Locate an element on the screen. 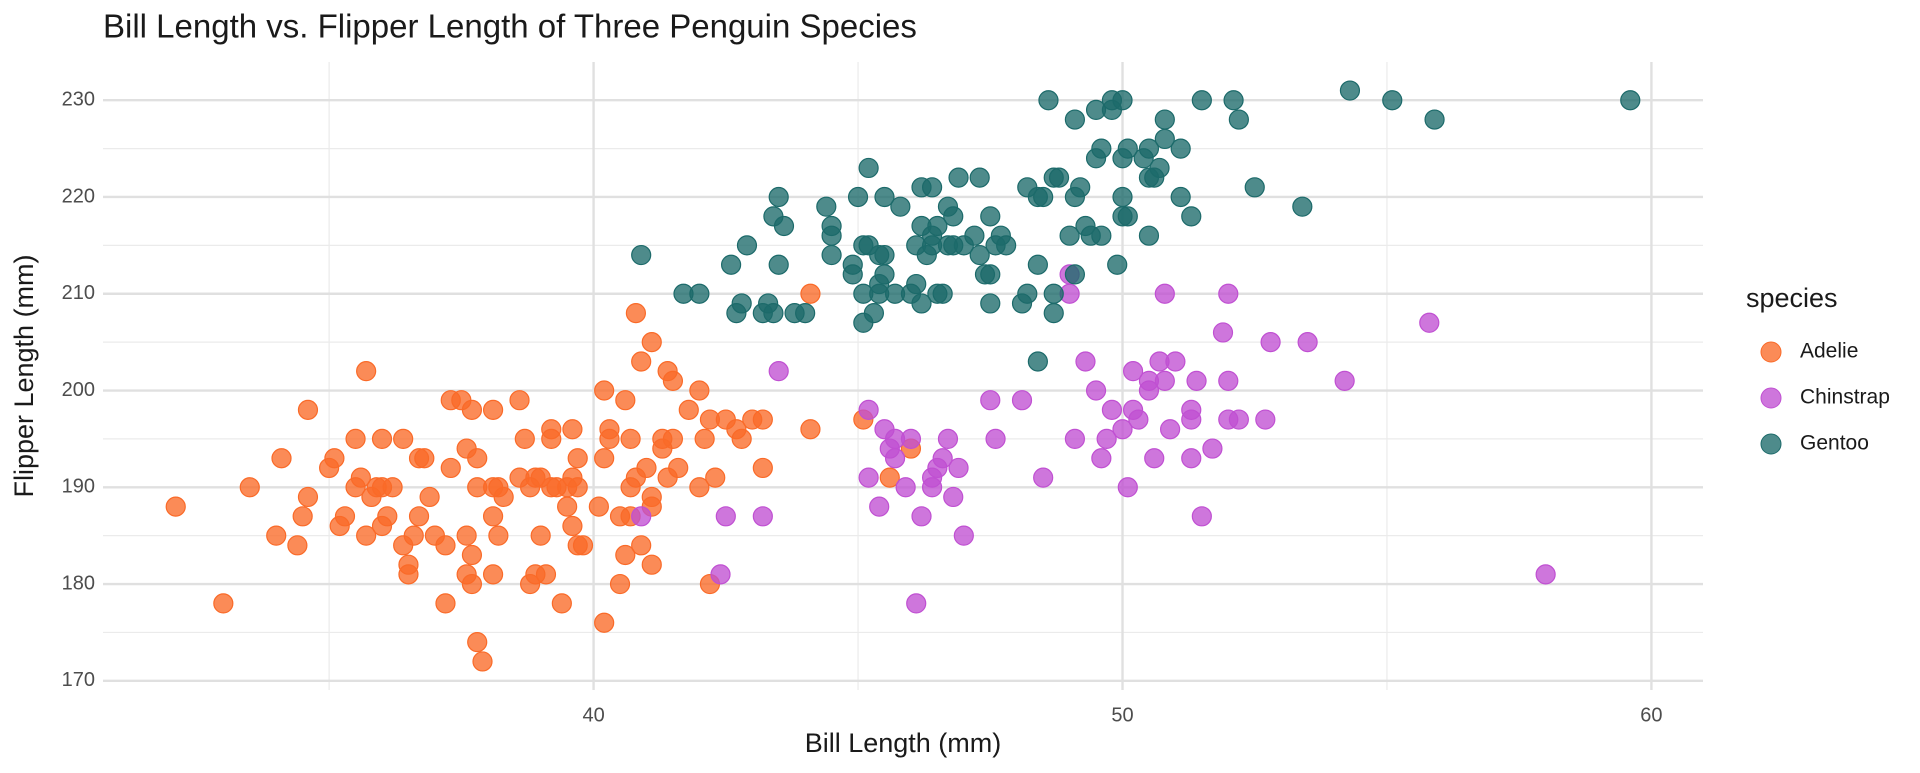 The height and width of the screenshot is (773, 1920). y-tick-label: 210 is located at coordinates (78, 293).